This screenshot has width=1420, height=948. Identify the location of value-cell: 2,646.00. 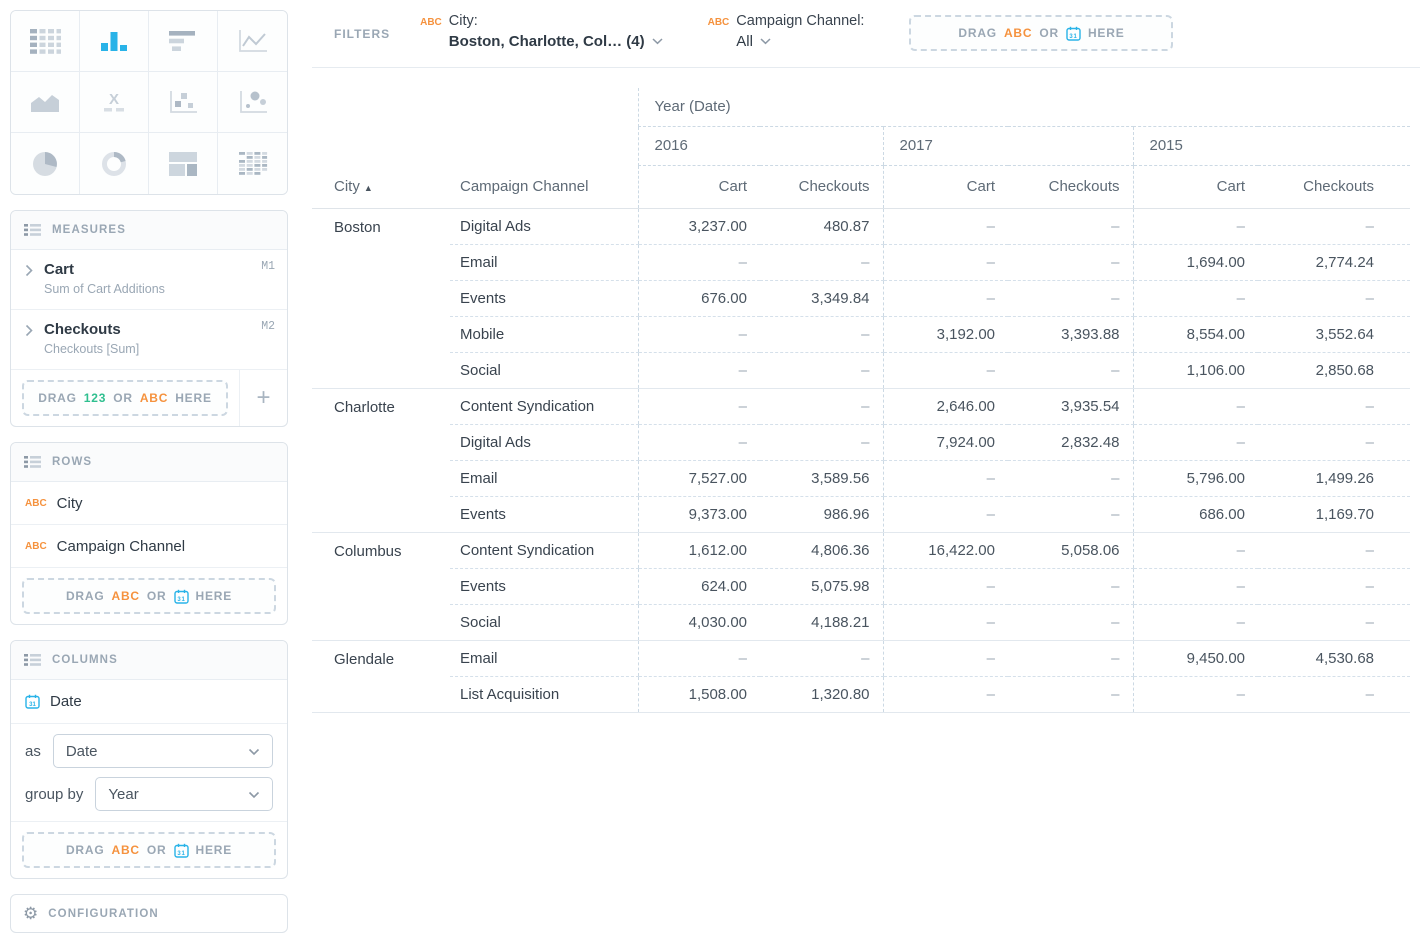
(945, 406).